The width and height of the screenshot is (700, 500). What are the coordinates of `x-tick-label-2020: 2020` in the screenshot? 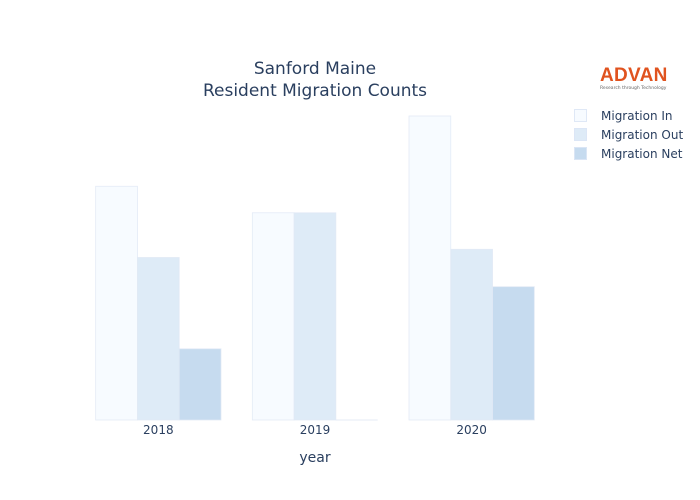 It's located at (471, 430).